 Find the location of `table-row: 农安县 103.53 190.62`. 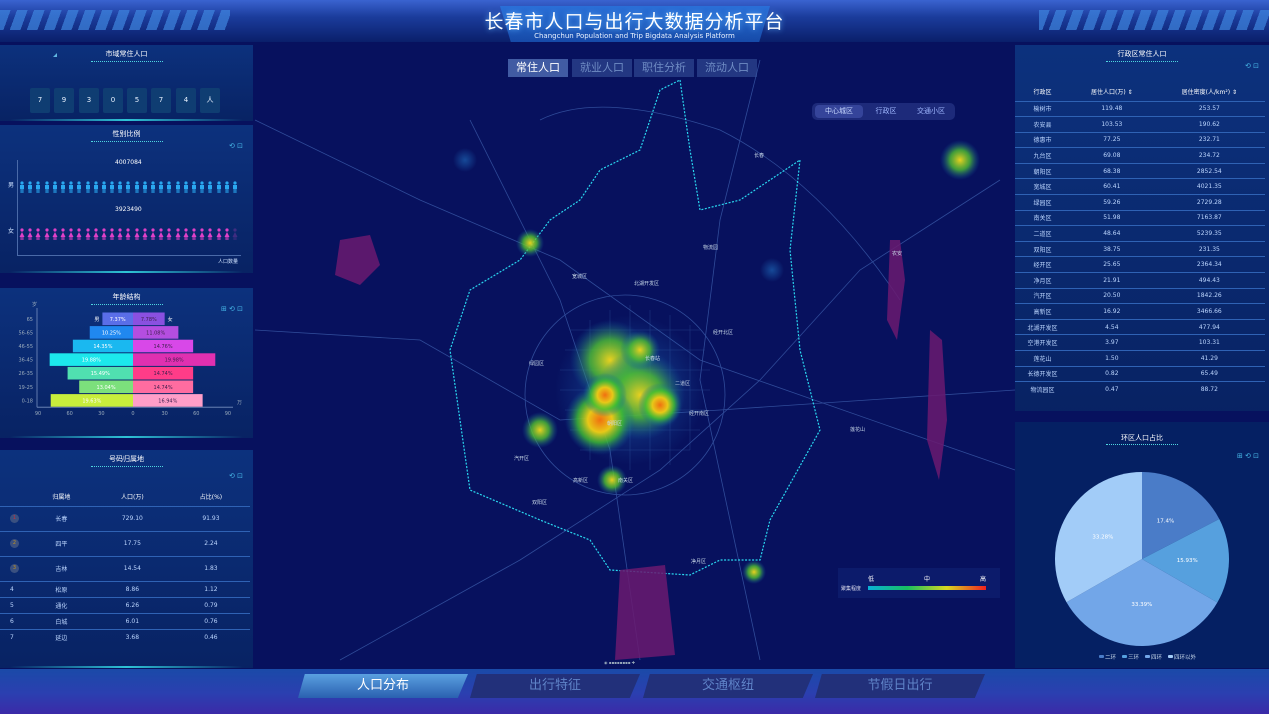

table-row: 农安县 103.53 190.62 is located at coordinates (1140, 124).